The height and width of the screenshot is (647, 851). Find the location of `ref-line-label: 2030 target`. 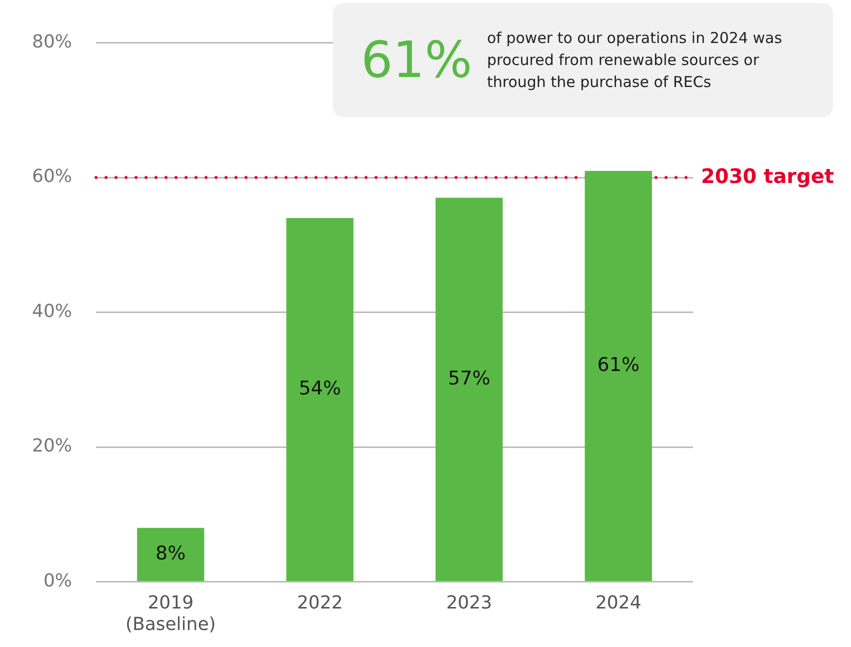

ref-line-label: 2030 target is located at coordinates (767, 176).